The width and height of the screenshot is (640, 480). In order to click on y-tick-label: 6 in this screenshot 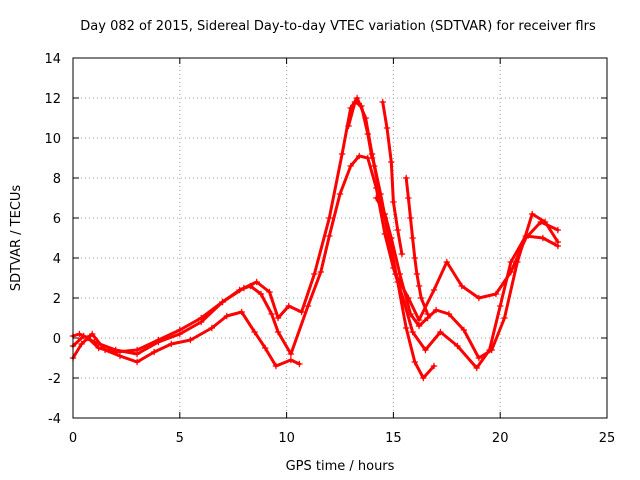, I will do `click(57, 219)`.